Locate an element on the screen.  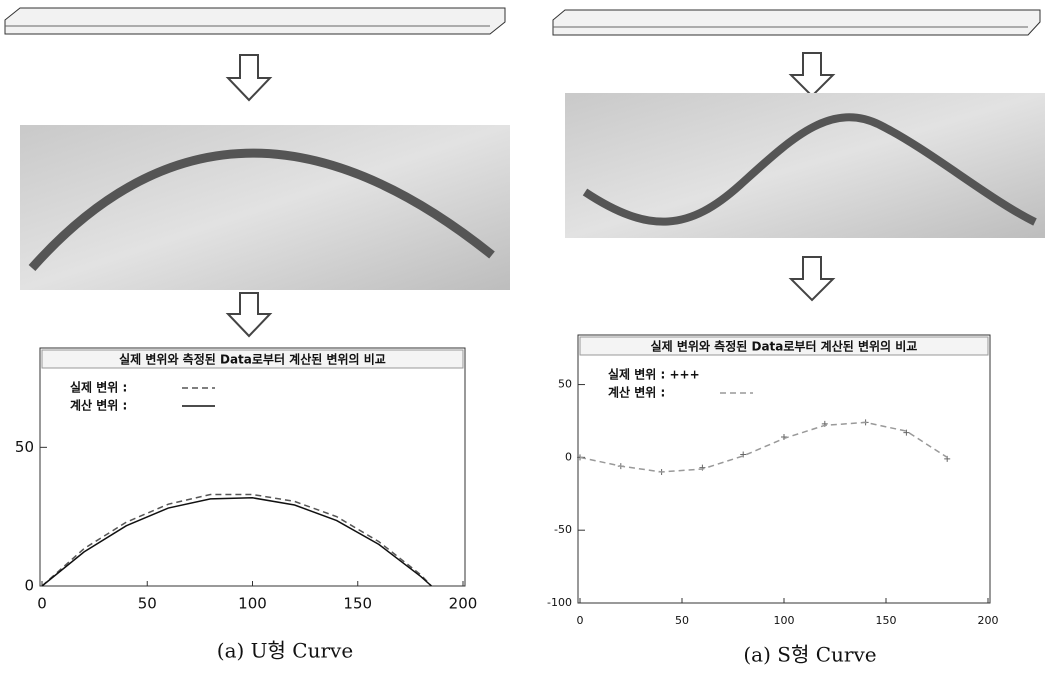
legend-label: 실제 변위 : +++ is located at coordinates (654, 374).